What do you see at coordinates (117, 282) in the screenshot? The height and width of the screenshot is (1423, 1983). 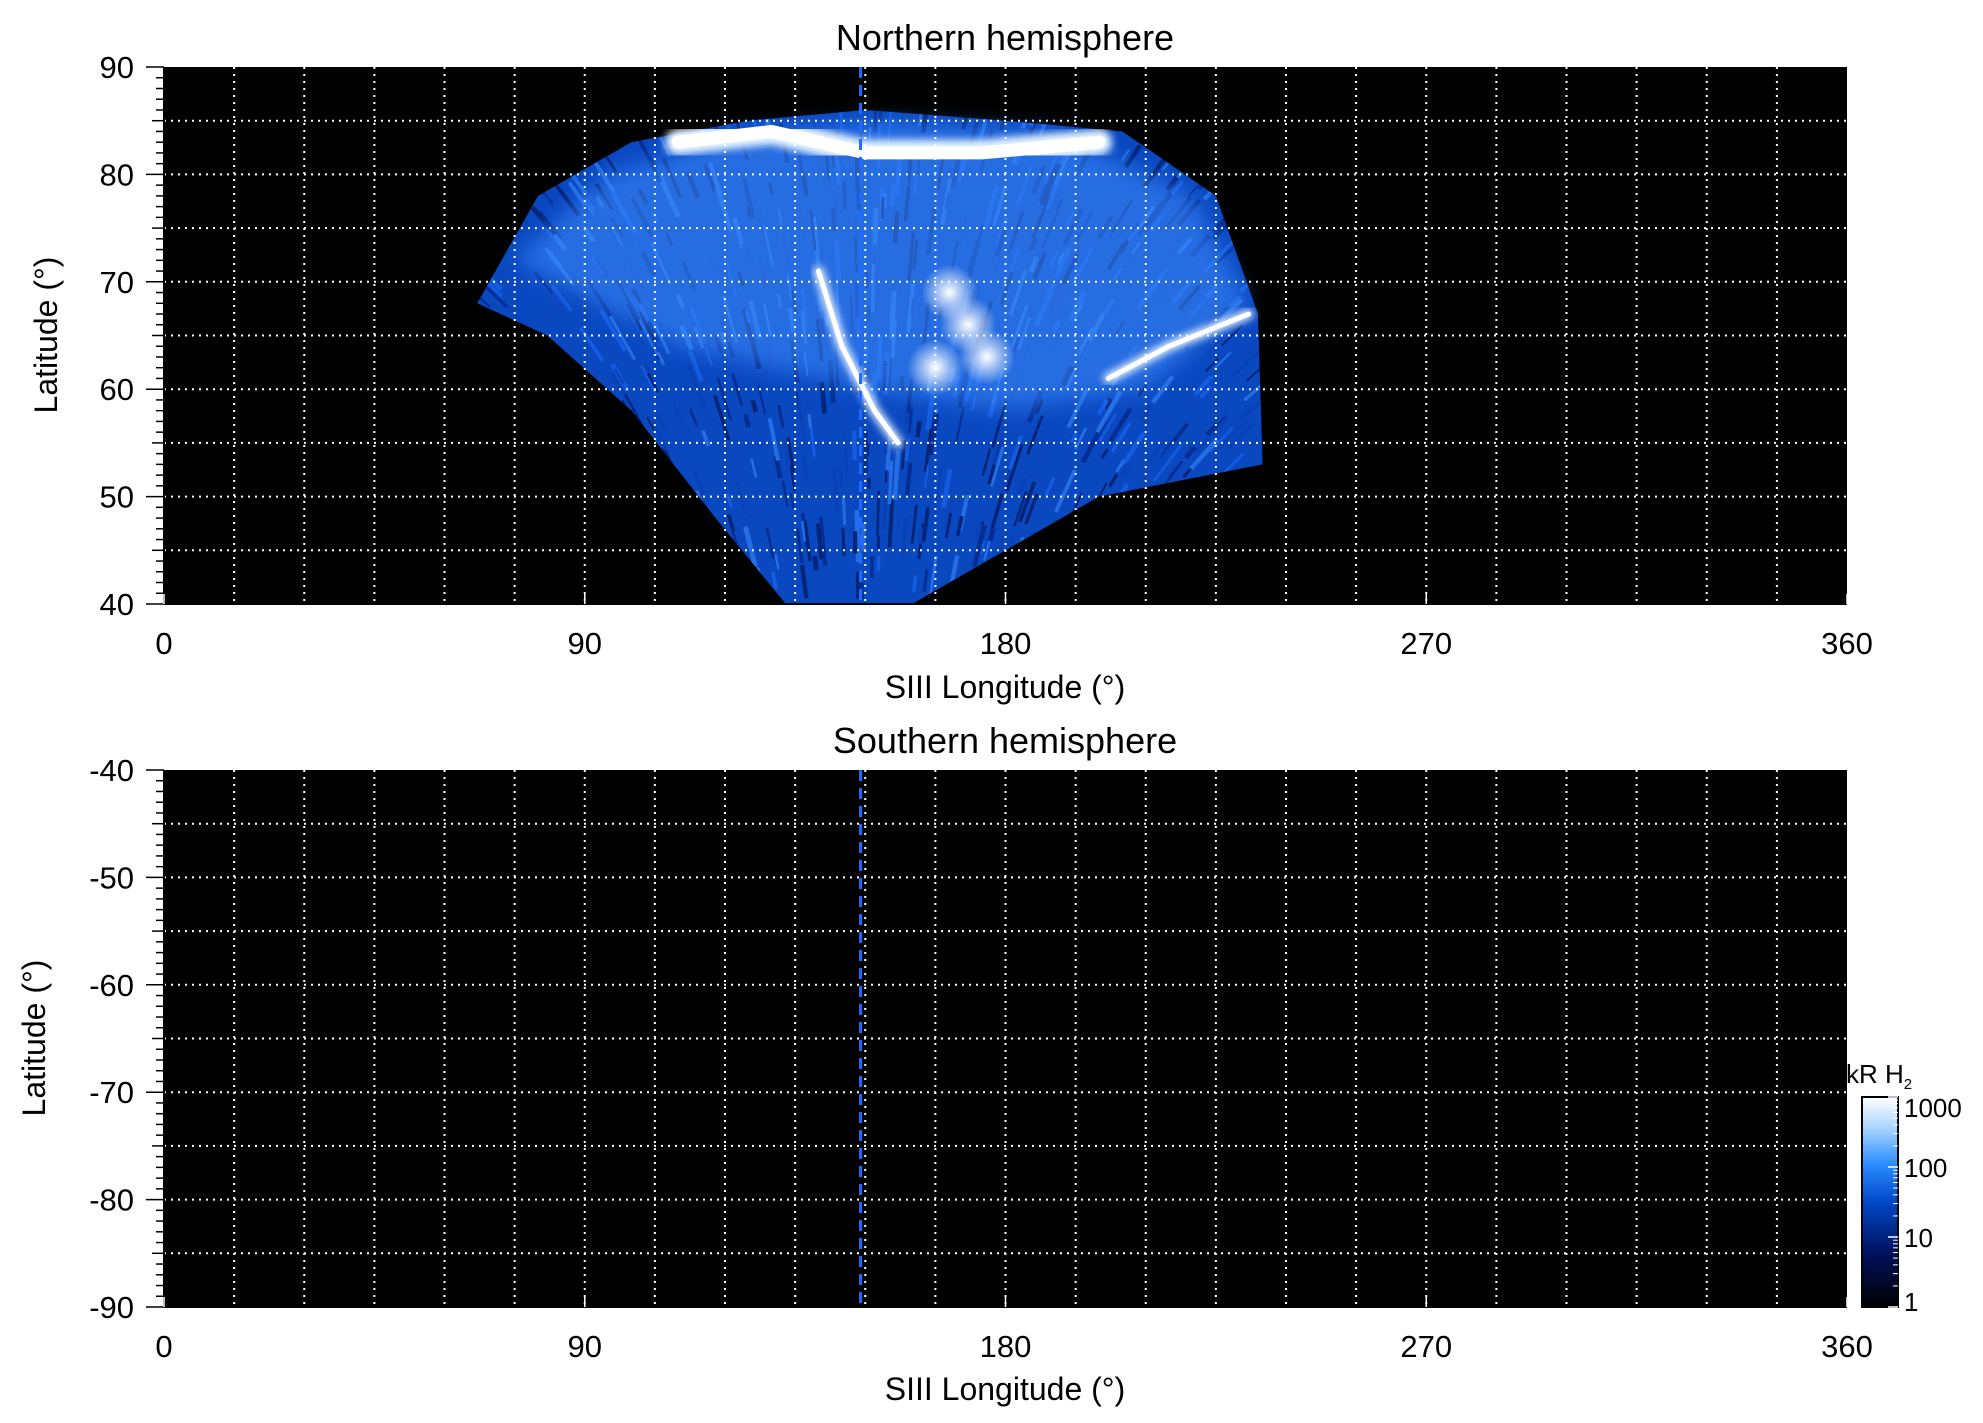 I see `y-tick-label: 70` at bounding box center [117, 282].